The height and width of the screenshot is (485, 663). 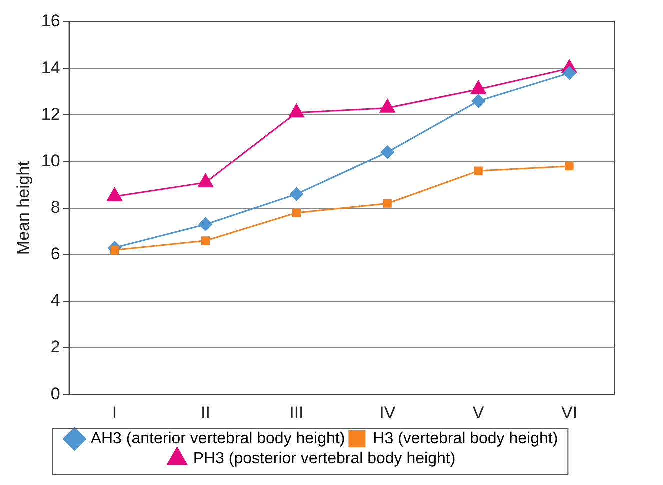 What do you see at coordinates (50, 160) in the screenshot?
I see `y-tick-label: 10` at bounding box center [50, 160].